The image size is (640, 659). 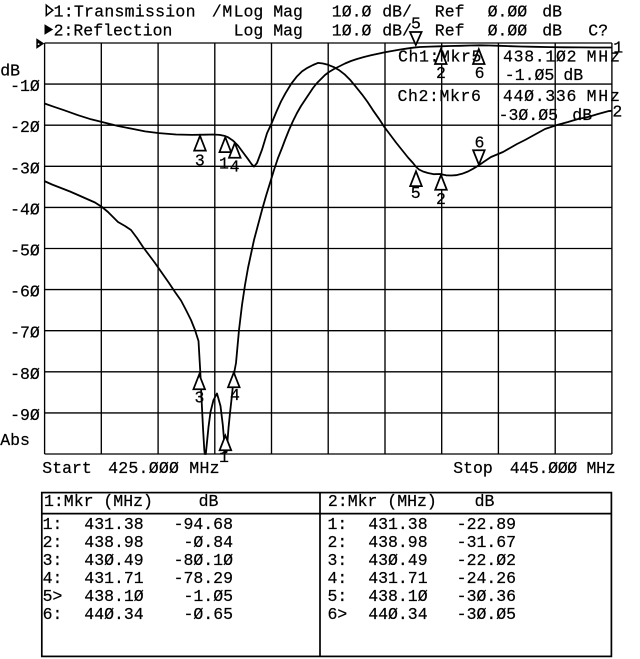 I want to click on svg-text: -94.68, so click(x=203, y=524).